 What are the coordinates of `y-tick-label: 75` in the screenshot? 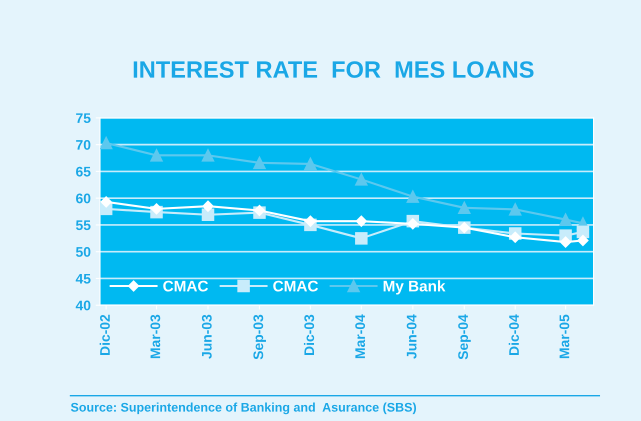 It's located at (83, 118).